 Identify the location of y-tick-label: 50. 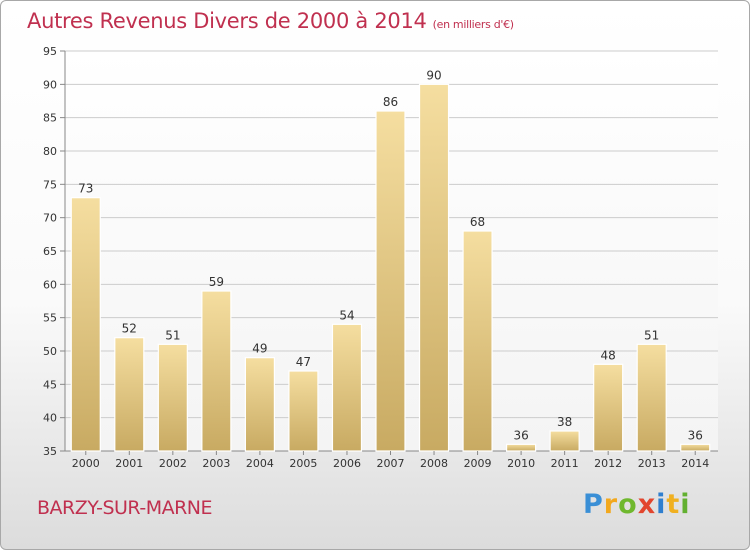
(50, 351).